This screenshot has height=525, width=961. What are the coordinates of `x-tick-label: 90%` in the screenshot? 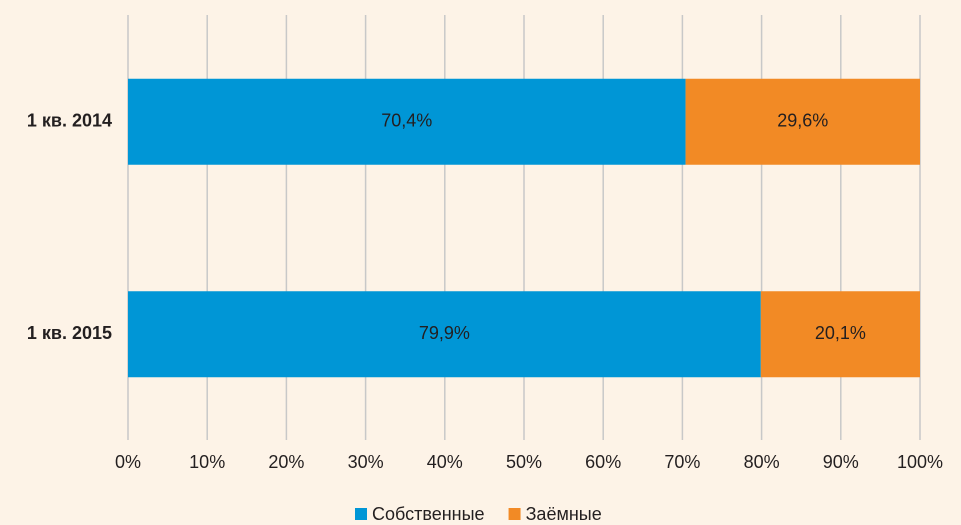 It's located at (841, 462).